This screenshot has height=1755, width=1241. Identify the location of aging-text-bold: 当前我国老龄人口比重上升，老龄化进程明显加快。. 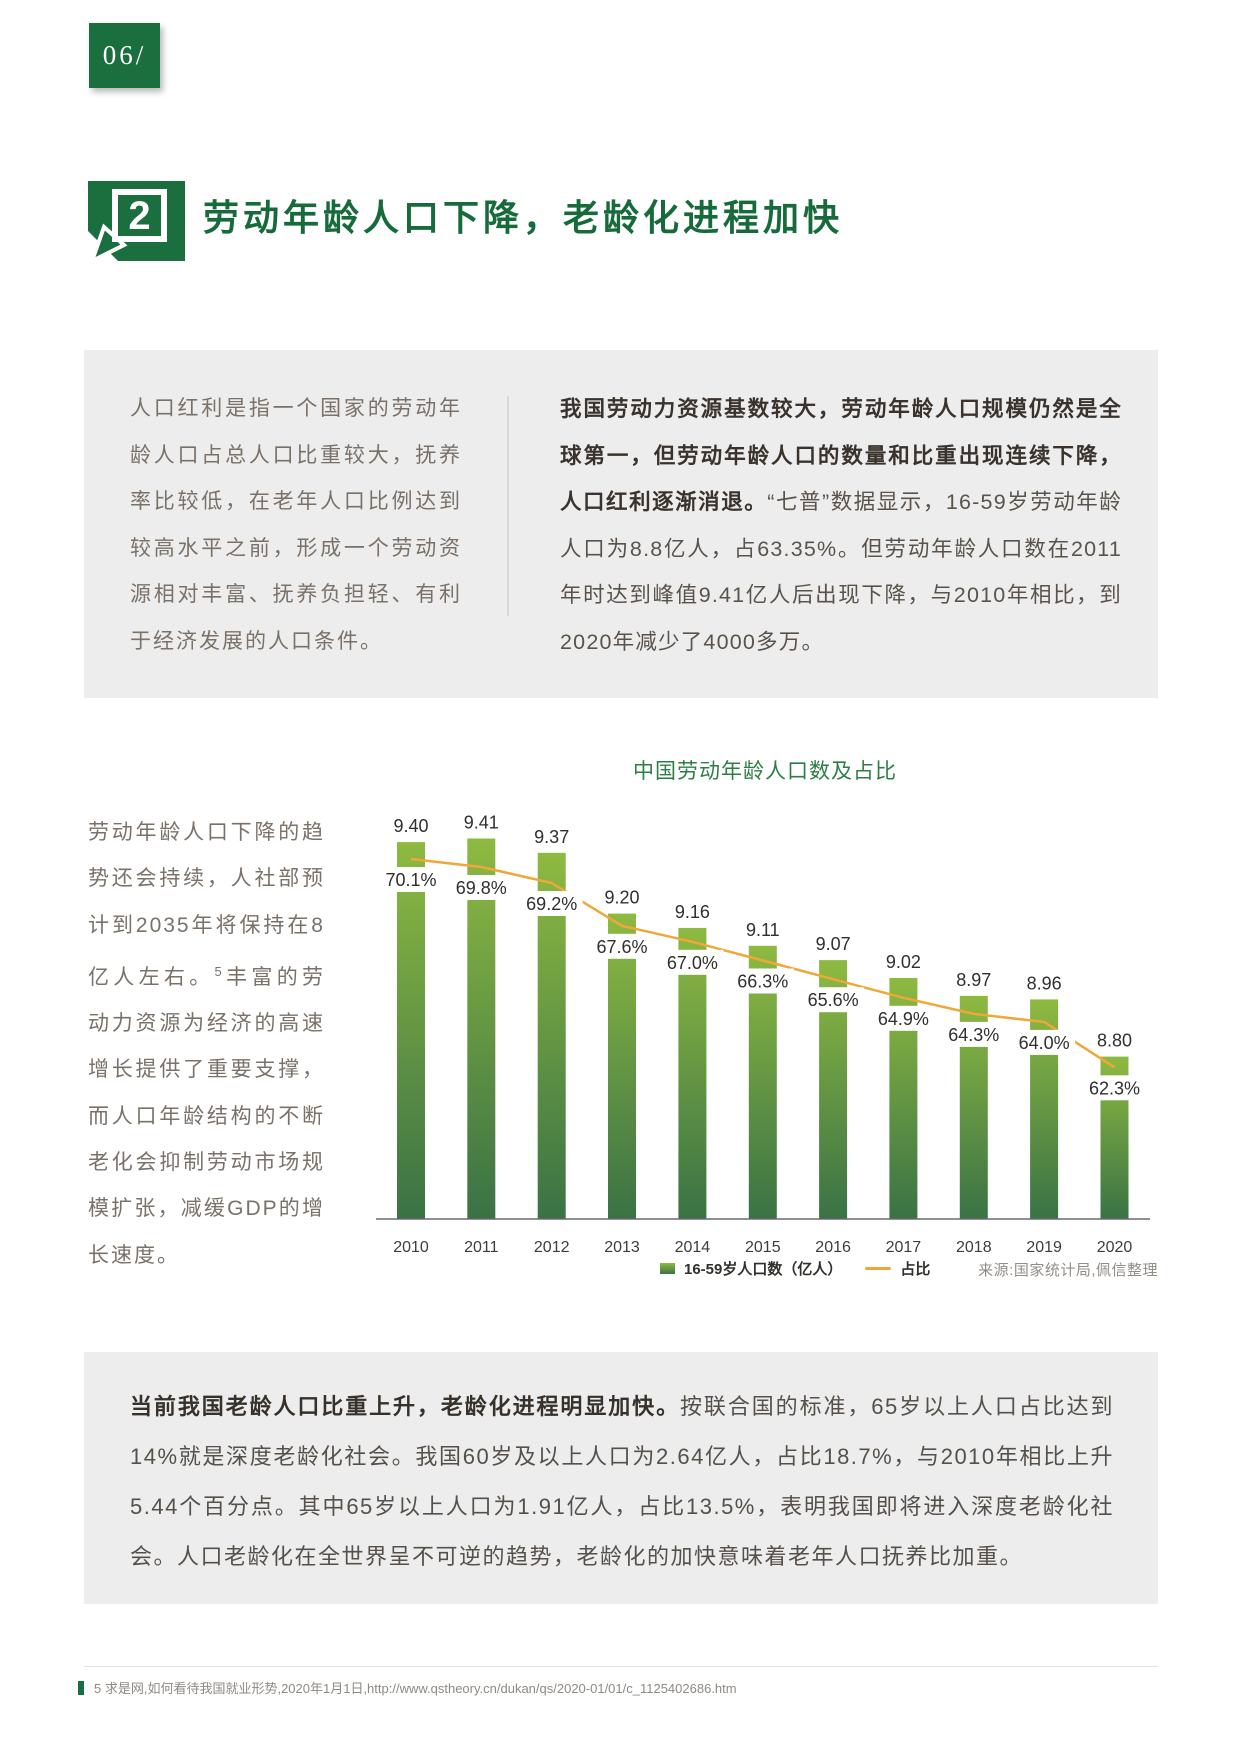
(405, 1406).